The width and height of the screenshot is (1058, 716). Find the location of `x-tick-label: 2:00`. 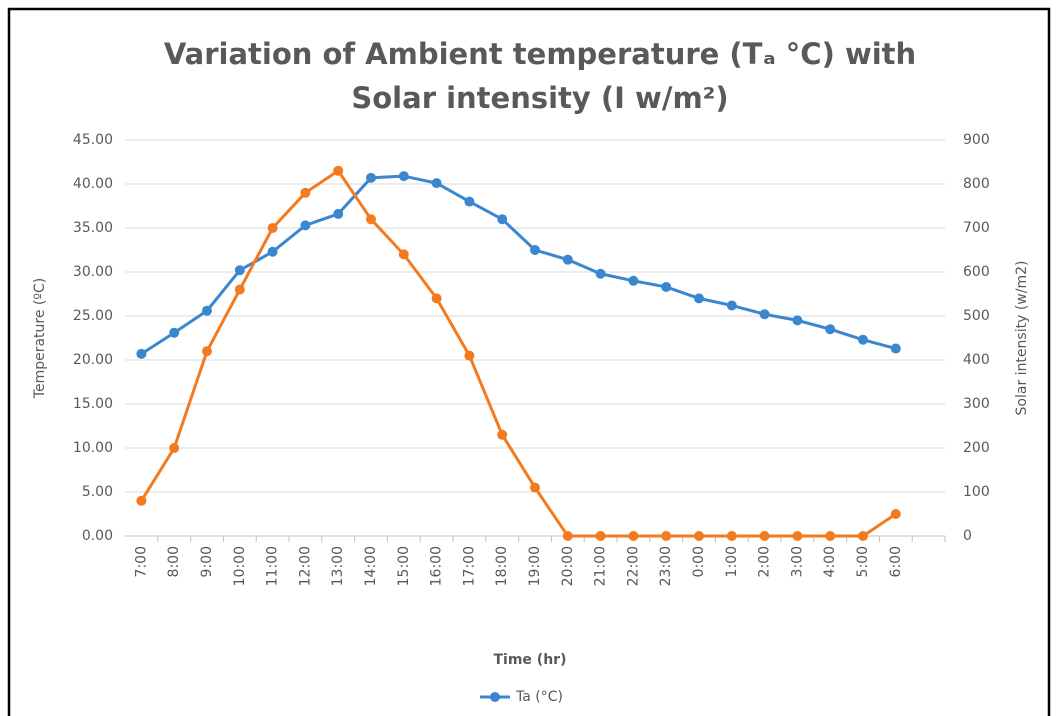

x-tick-label: 2:00 is located at coordinates (765, 561).